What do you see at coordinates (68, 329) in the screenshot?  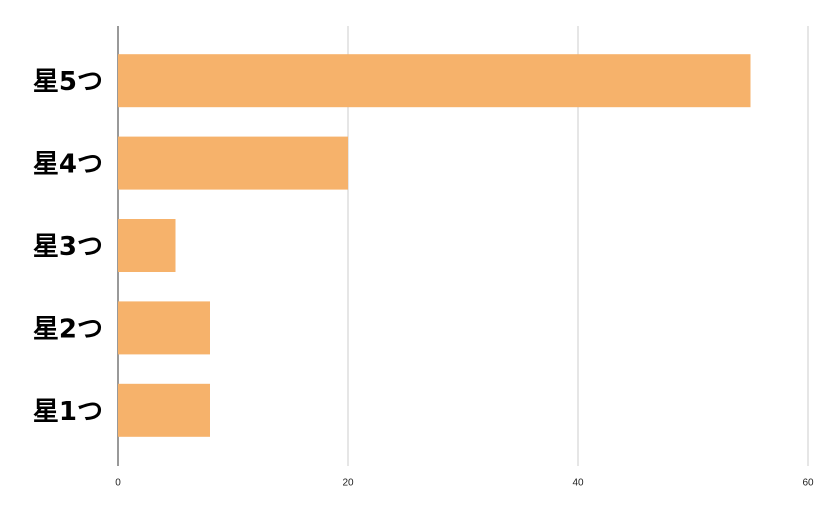 I see `y-tick-label: 星2つ` at bounding box center [68, 329].